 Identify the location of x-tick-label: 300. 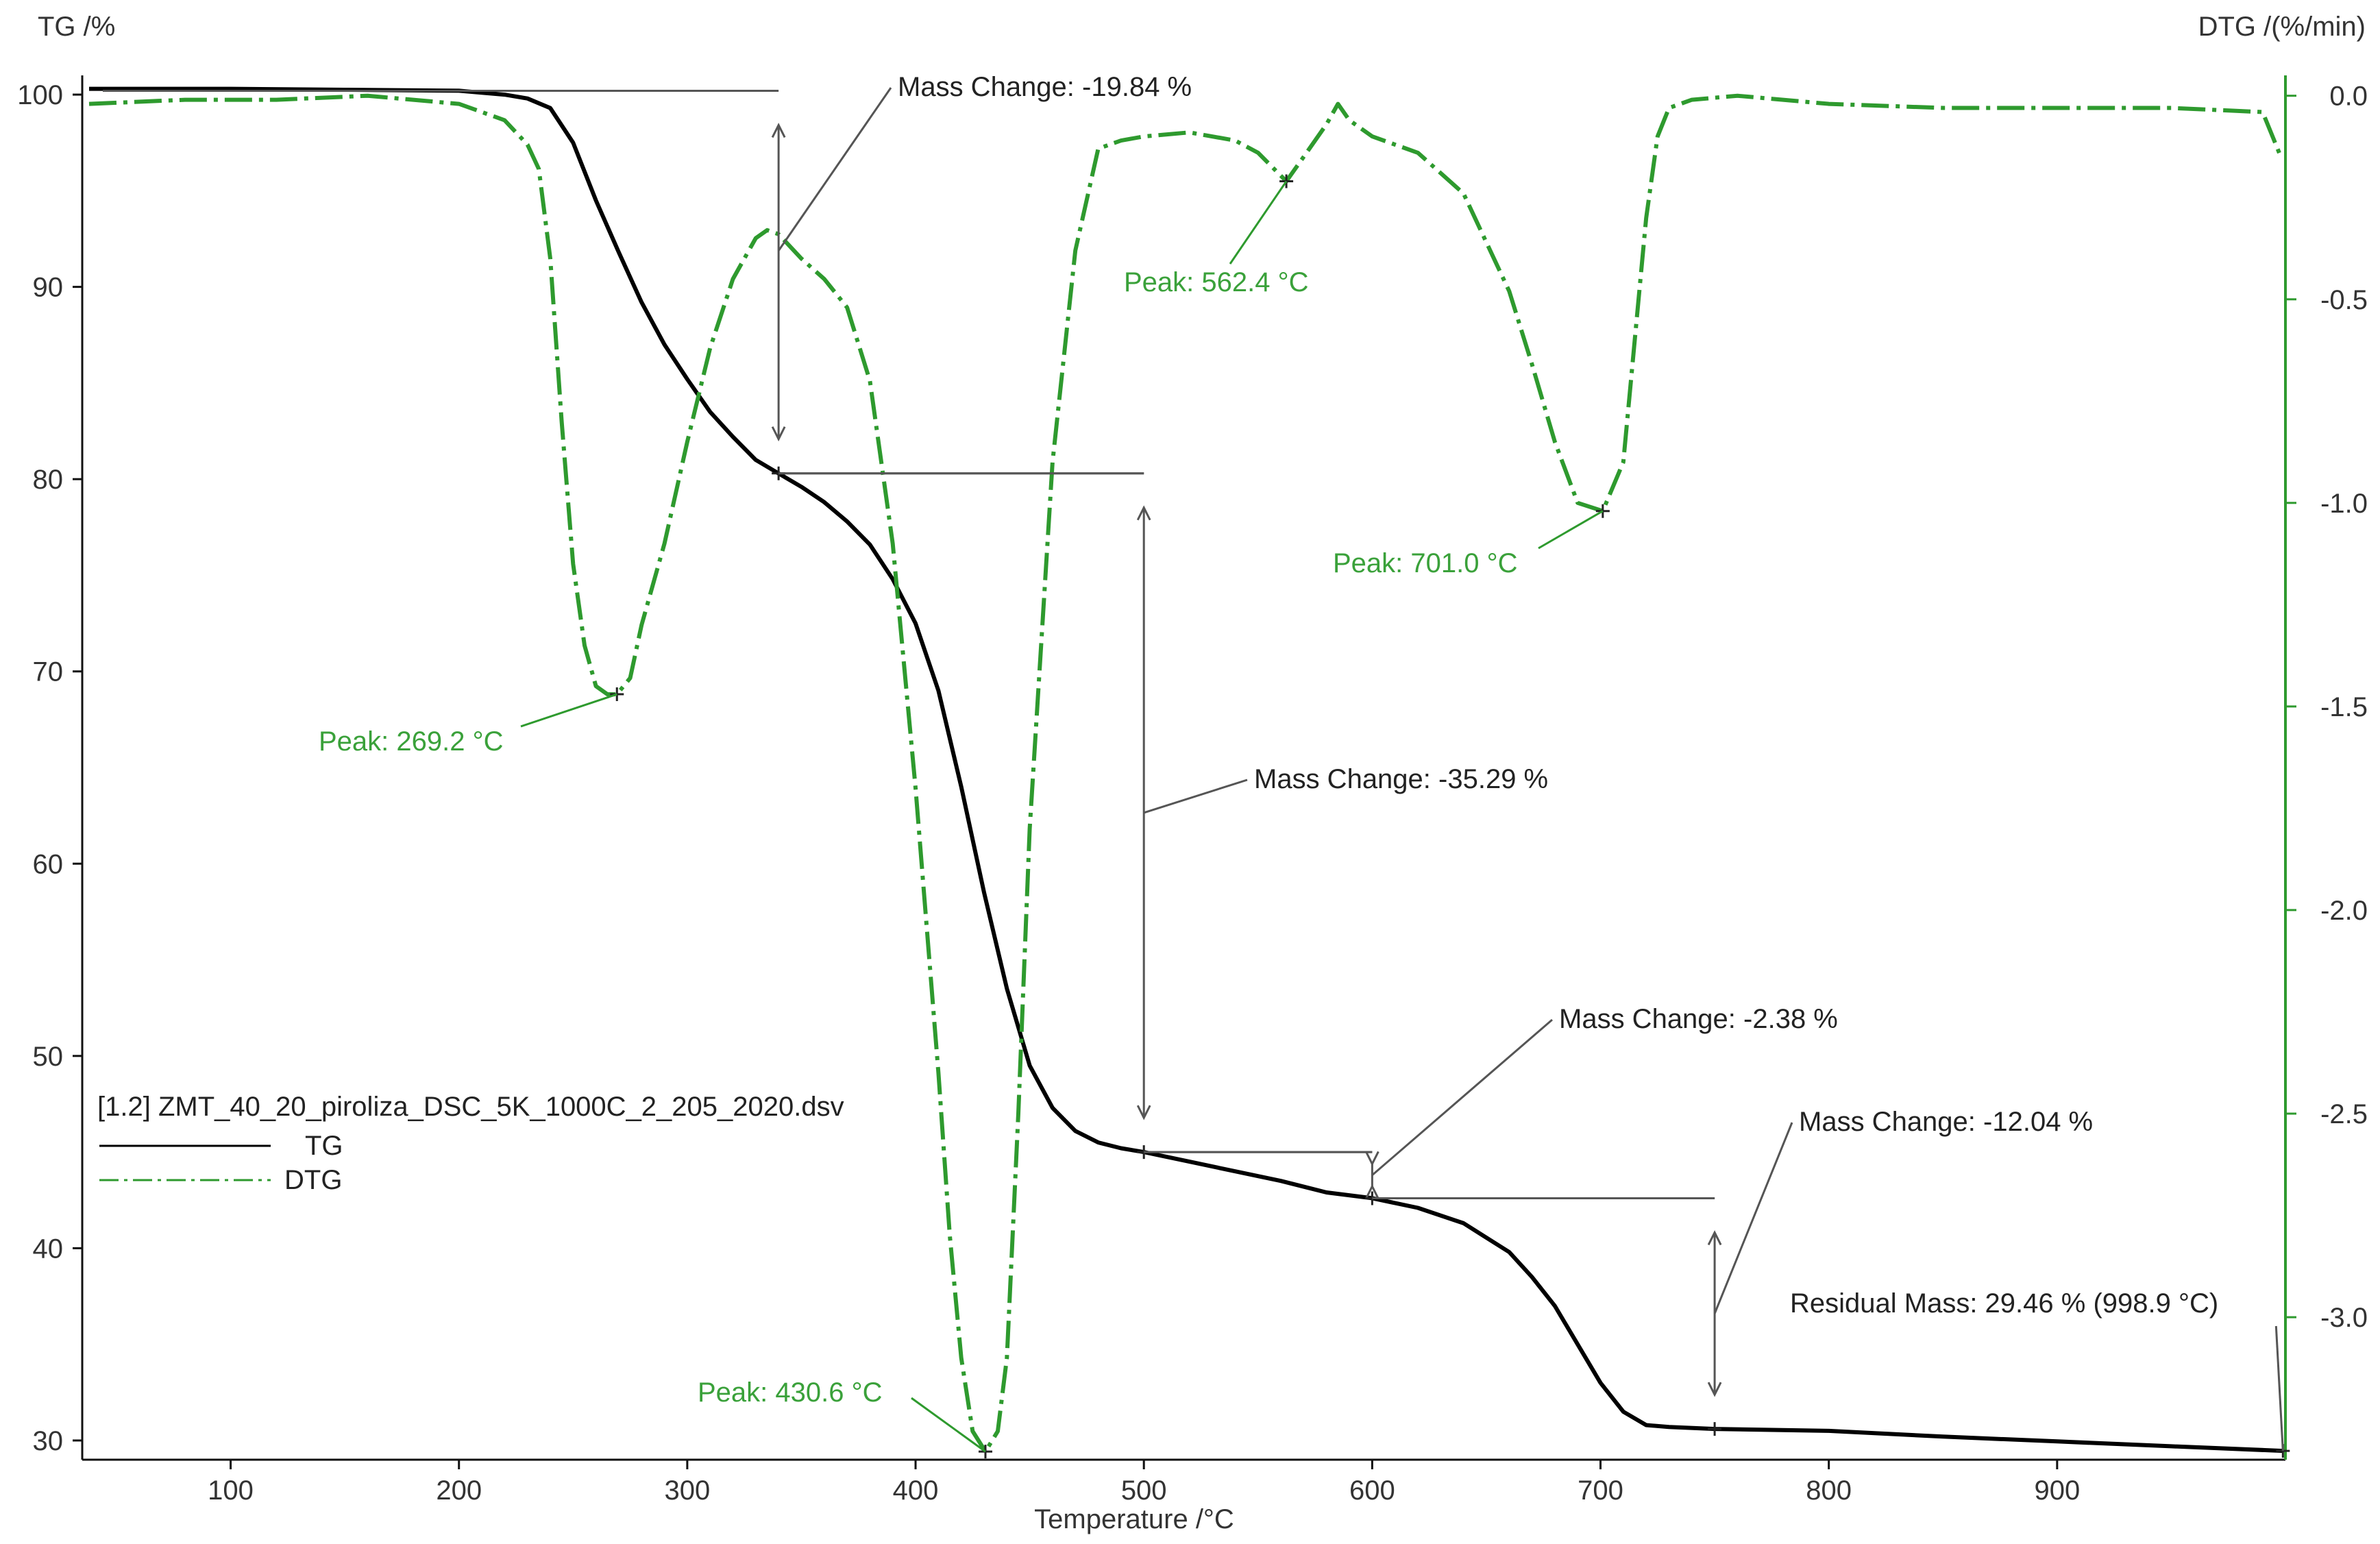
(688, 1491).